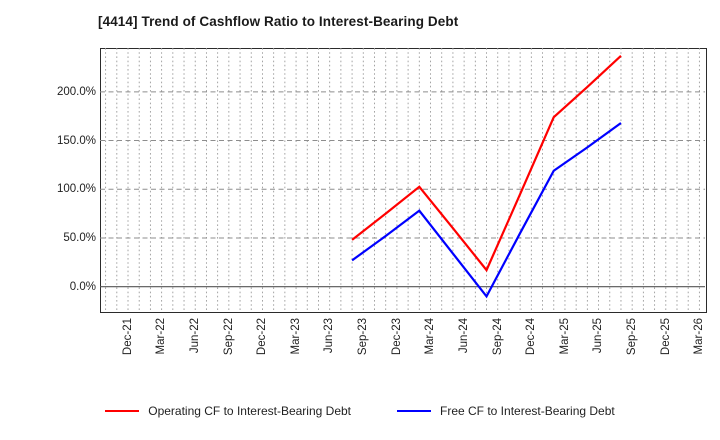 The height and width of the screenshot is (440, 720). I want to click on y-axis-tick-label: 50.0%, so click(79, 237).